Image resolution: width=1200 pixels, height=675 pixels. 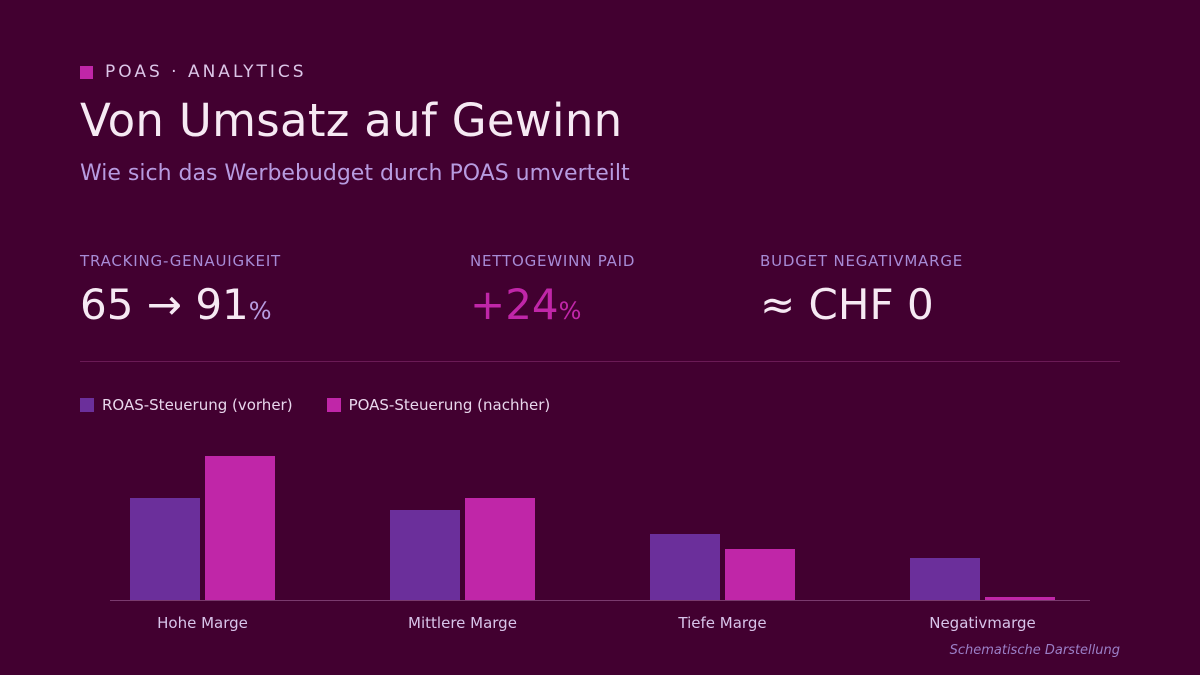 I want to click on legend-item-poas: POAS-Steuerung (nachher), so click(x=438, y=405).